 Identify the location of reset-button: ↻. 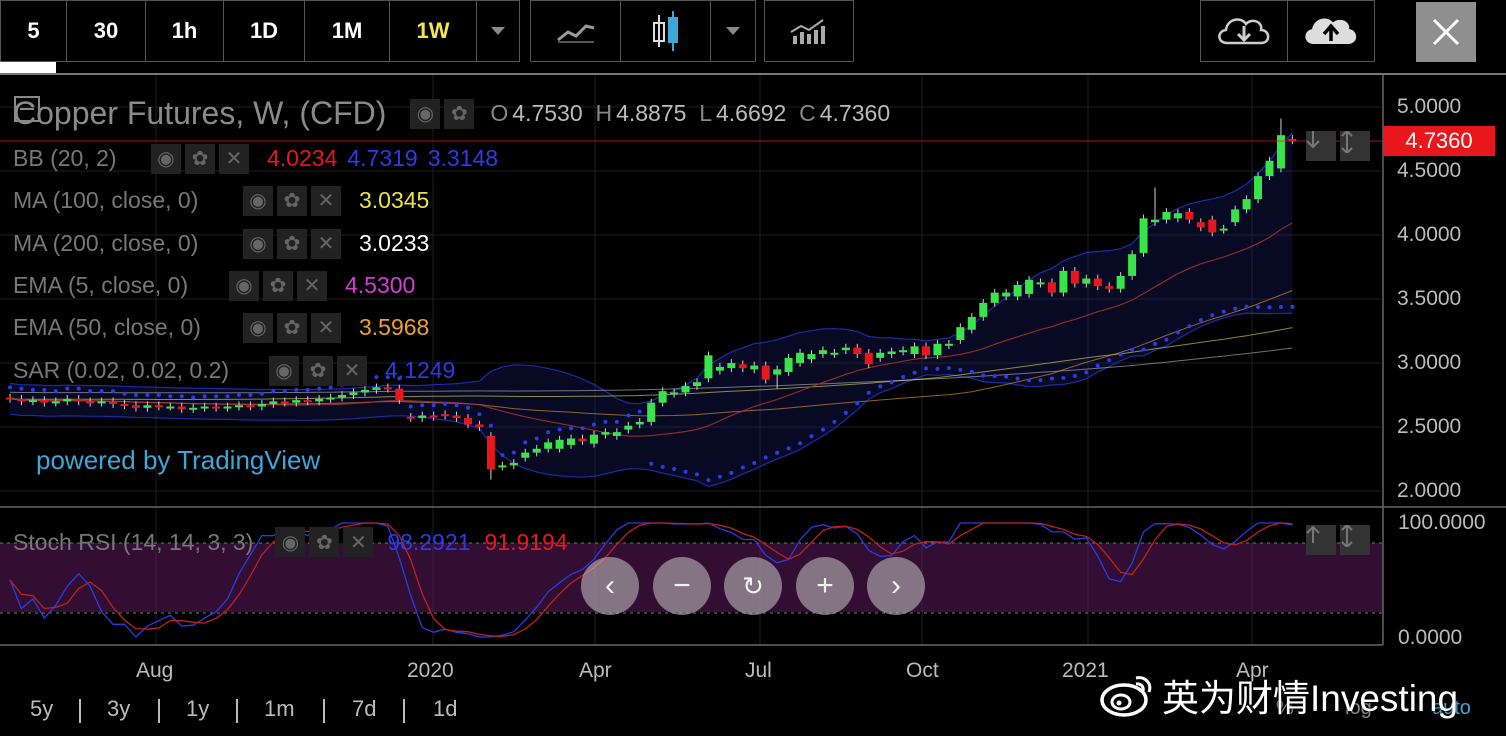
(753, 586).